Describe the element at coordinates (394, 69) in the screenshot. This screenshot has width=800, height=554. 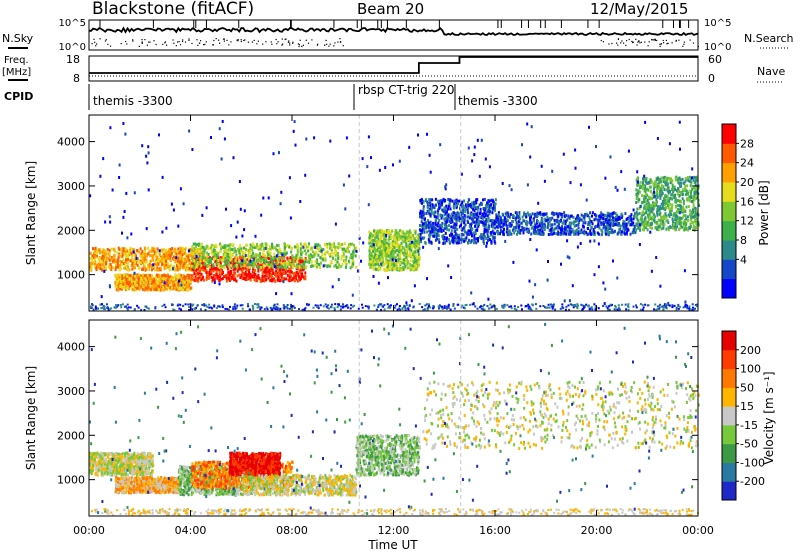
I see `frequency-panel: 18 8 60 0` at that location.